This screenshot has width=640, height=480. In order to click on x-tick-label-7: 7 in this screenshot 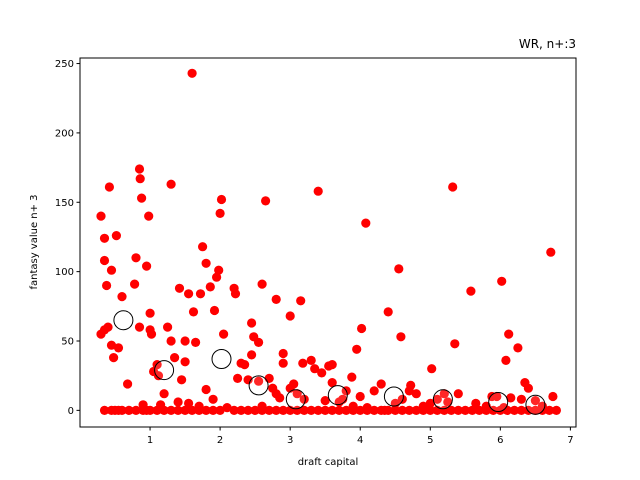, I will do `click(570, 440)`.